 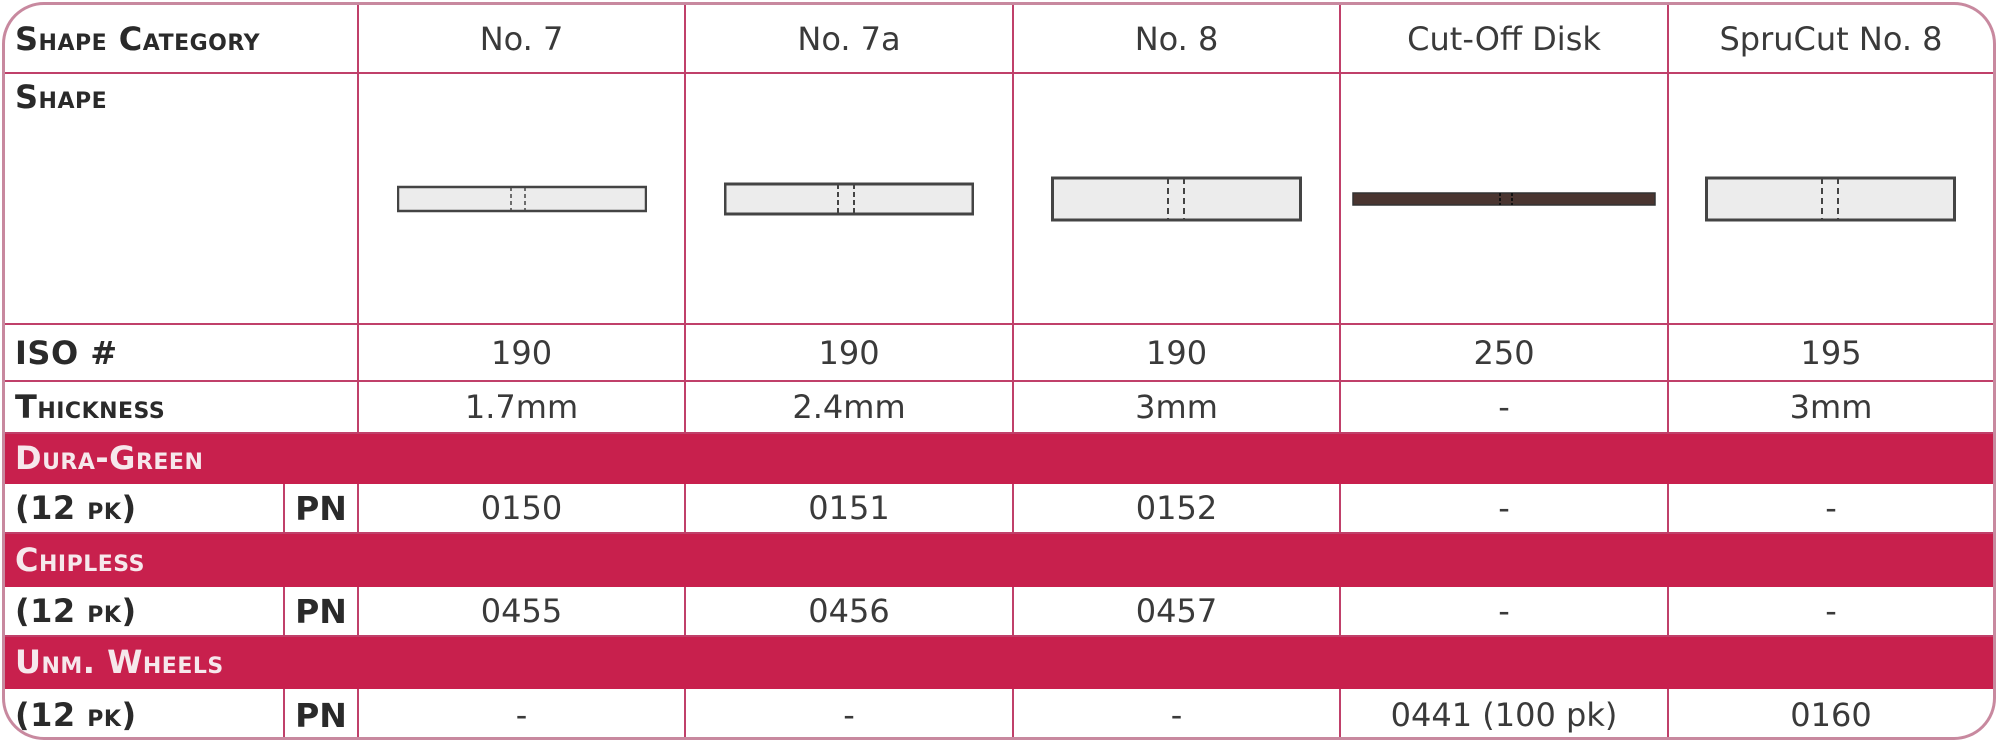 I want to click on shape-category-label: Shape Category, so click(x=182, y=39).